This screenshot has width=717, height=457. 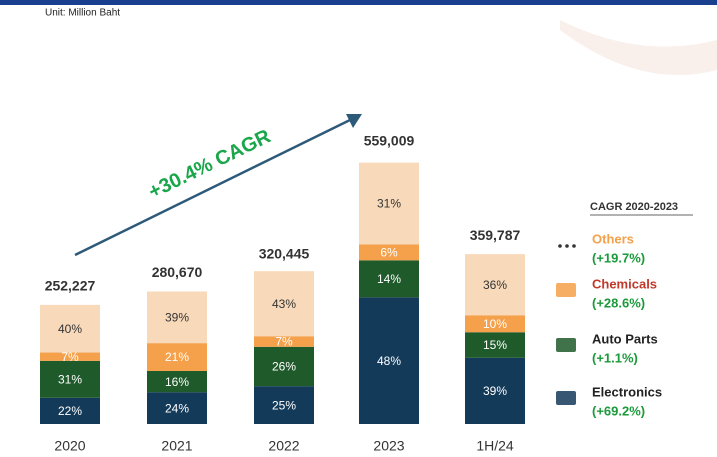 I want to click on unit-label: Unit: Million Baht, so click(x=82, y=13).